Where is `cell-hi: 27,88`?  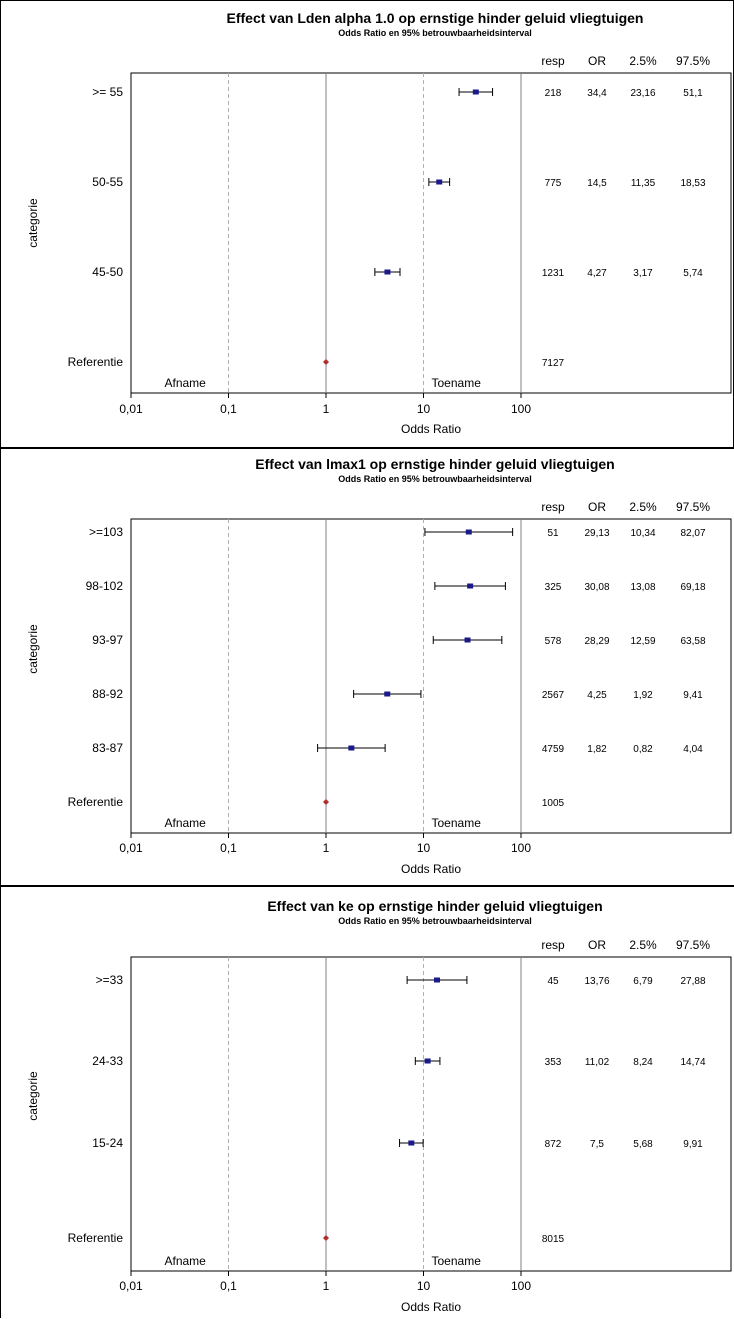 cell-hi: 27,88 is located at coordinates (692, 981).